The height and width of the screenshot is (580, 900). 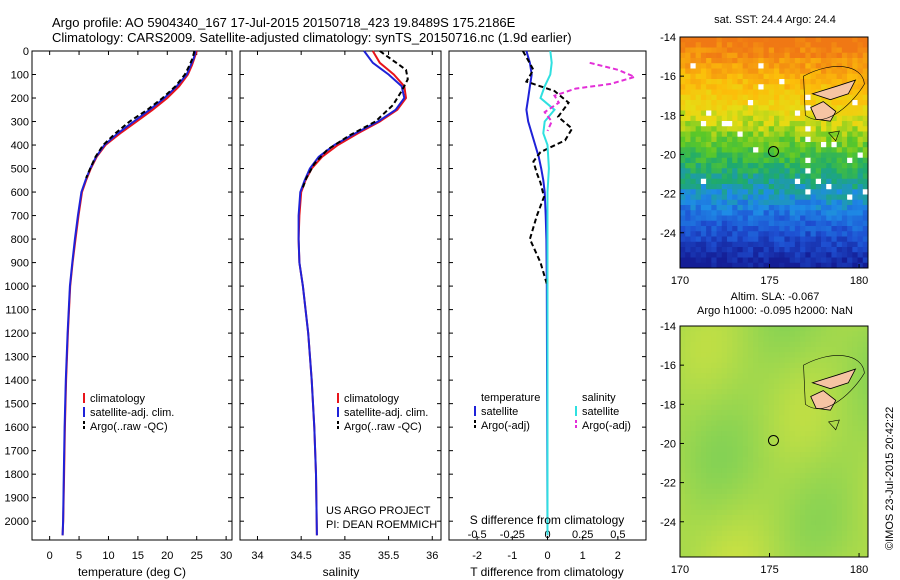 I want to click on depth-tick-label: 500, so click(x=20, y=170).